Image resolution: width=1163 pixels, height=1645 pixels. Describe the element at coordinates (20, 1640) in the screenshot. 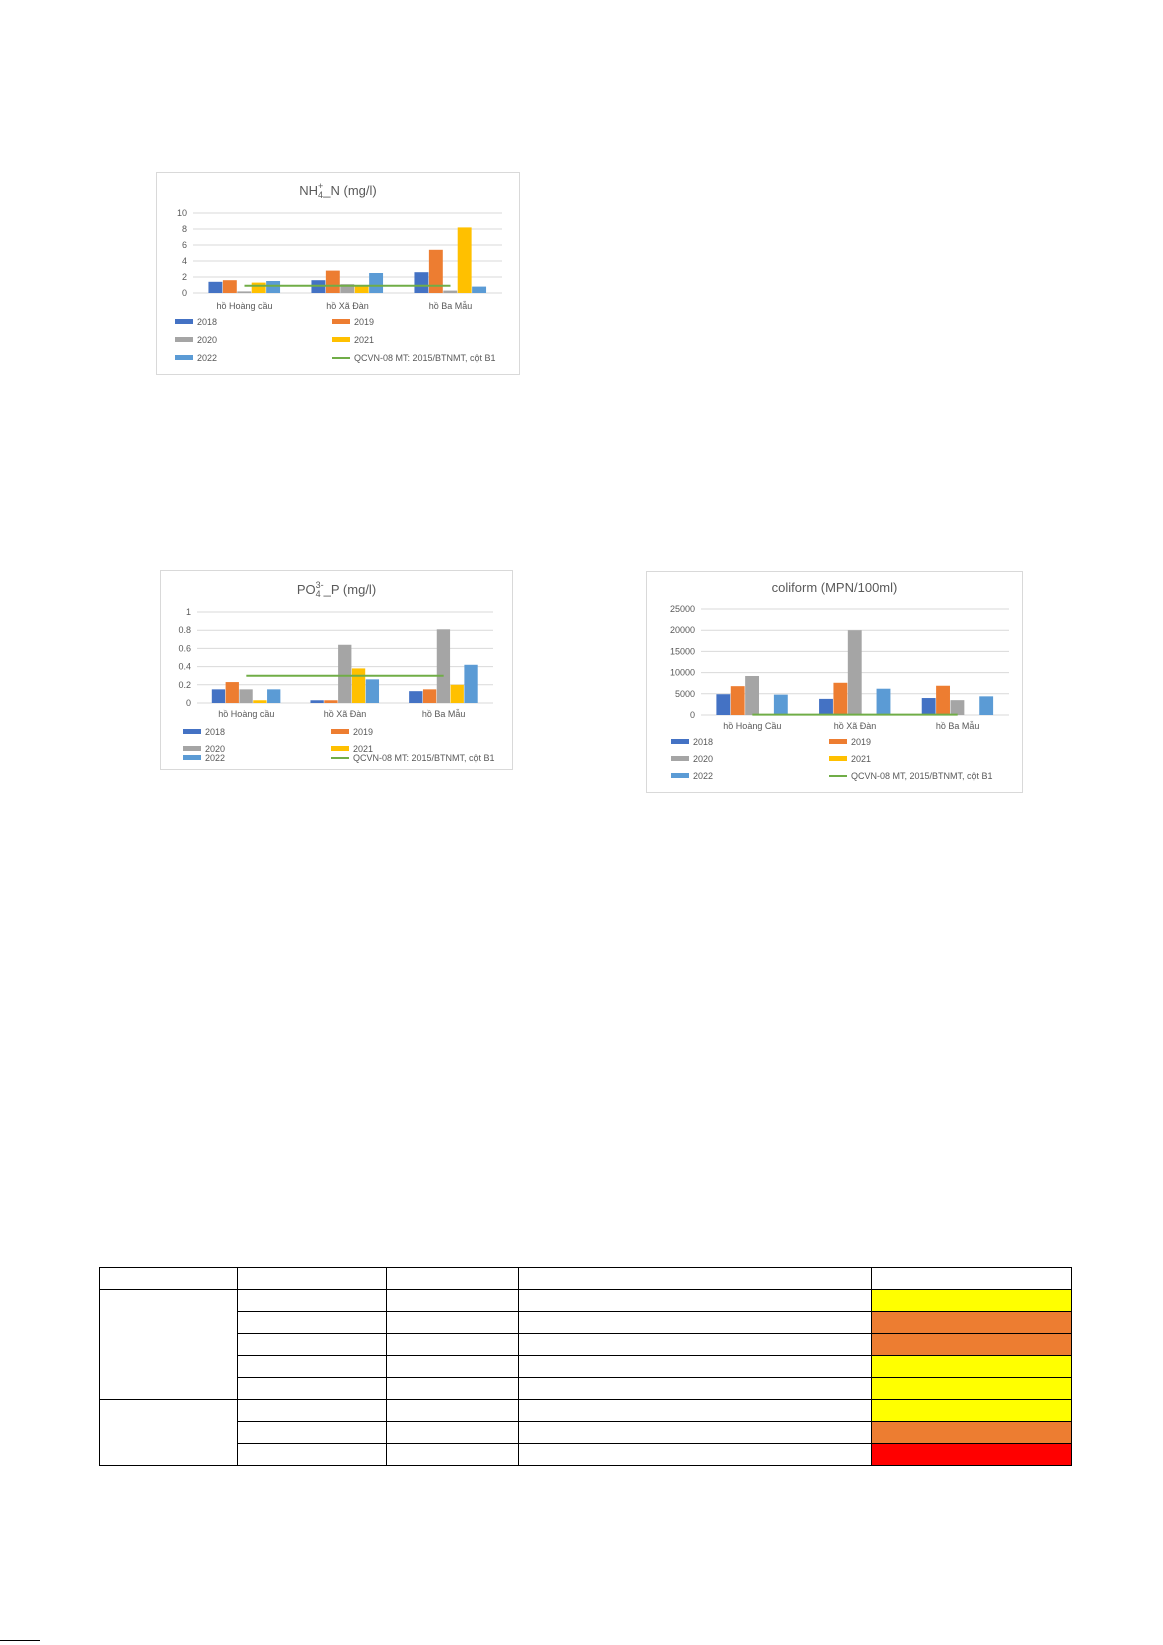

I see `footnote-rule` at that location.